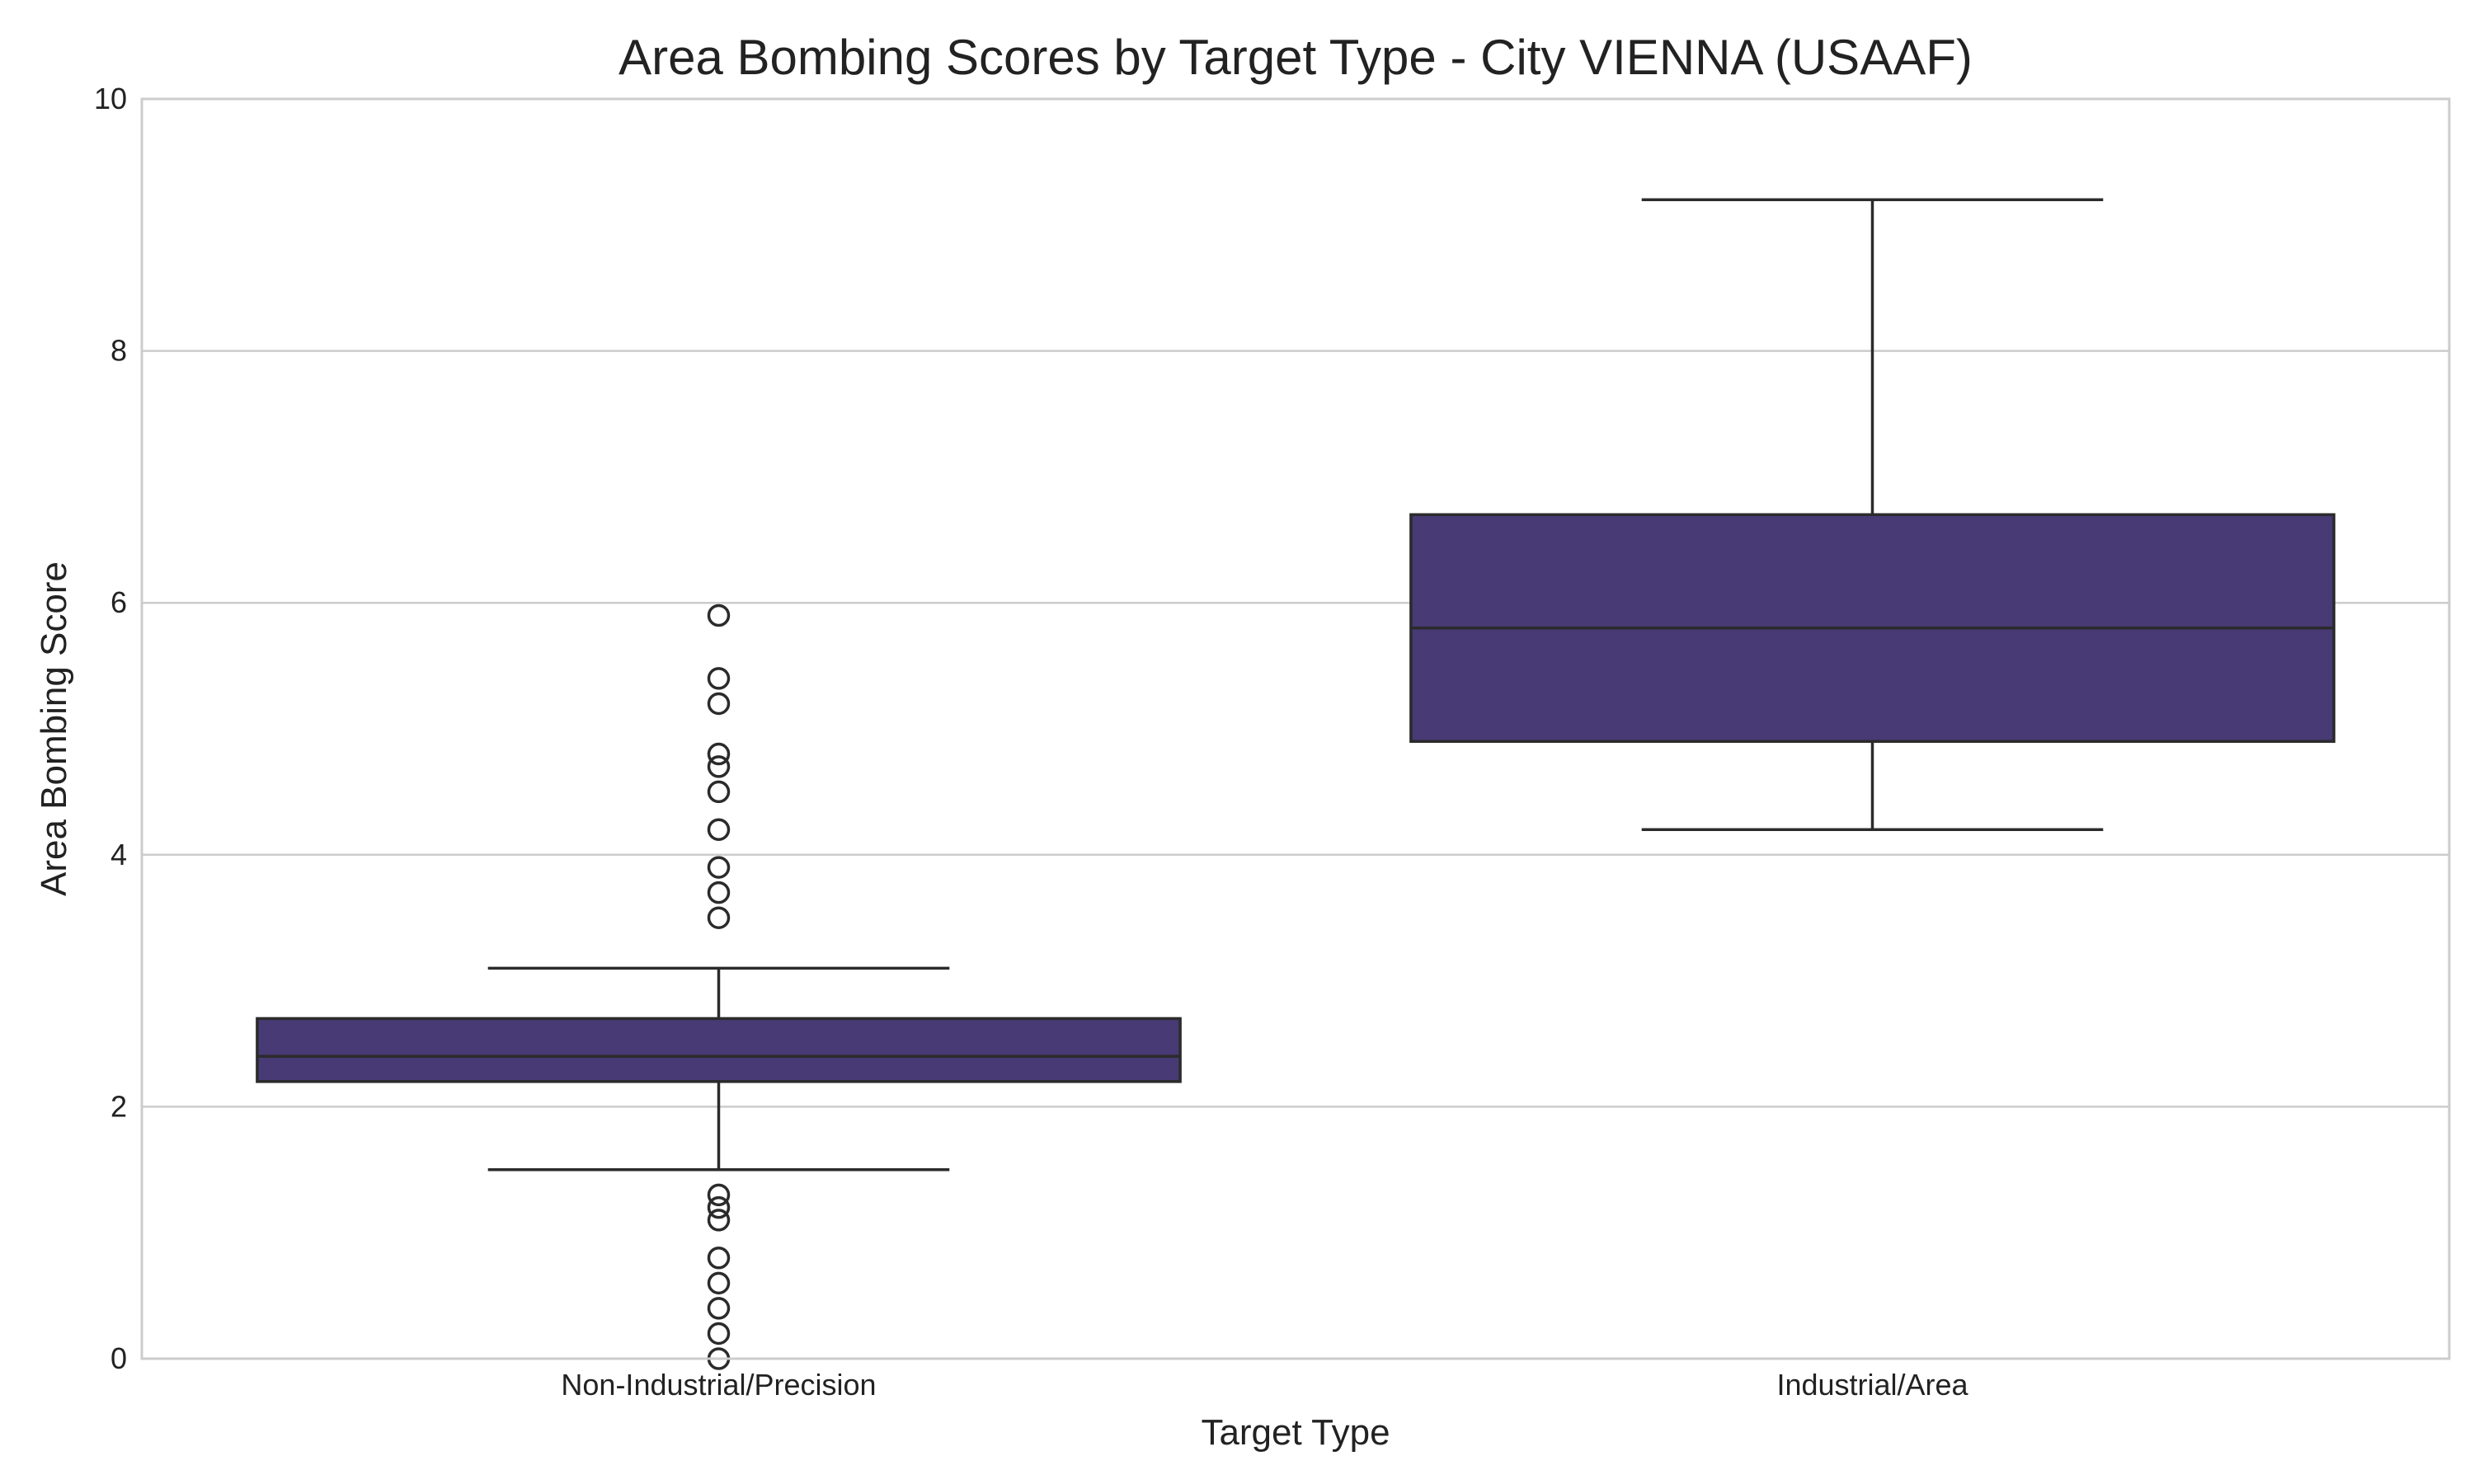  I want to click on y-tick-label: 2, so click(119, 1106).